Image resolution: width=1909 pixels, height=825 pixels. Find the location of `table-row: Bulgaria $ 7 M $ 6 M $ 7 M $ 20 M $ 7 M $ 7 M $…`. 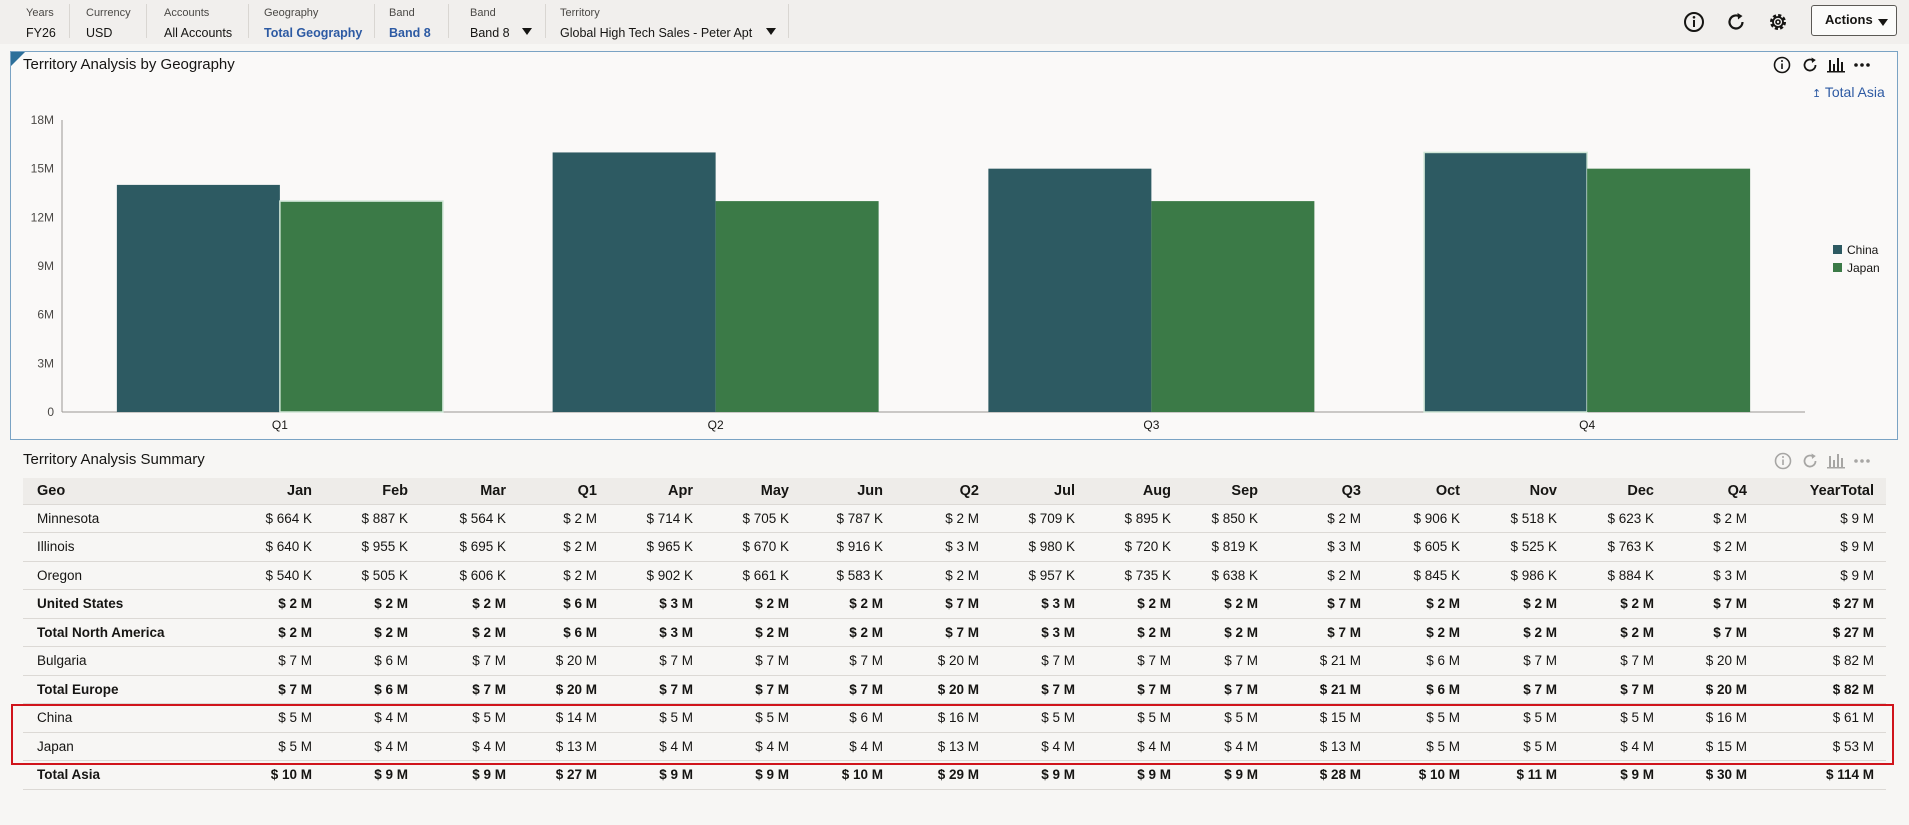

table-row: Bulgaria $ 7 M $ 6 M $ 7 M $ 20 M $ 7 M $ 7 M $… is located at coordinates (954, 661).